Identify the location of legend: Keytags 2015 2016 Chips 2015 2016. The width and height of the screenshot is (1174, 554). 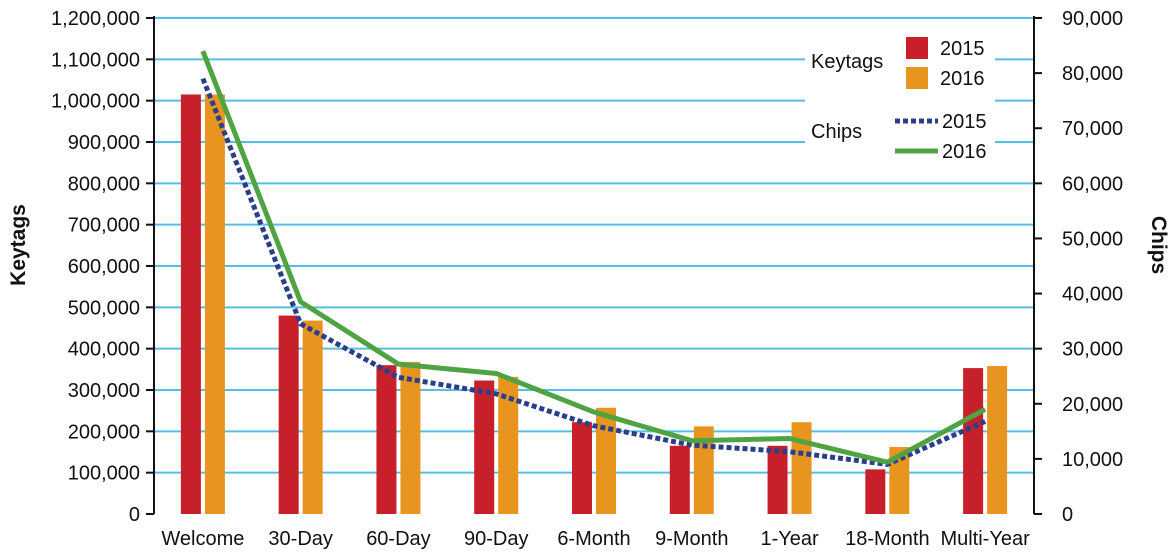
(900, 96).